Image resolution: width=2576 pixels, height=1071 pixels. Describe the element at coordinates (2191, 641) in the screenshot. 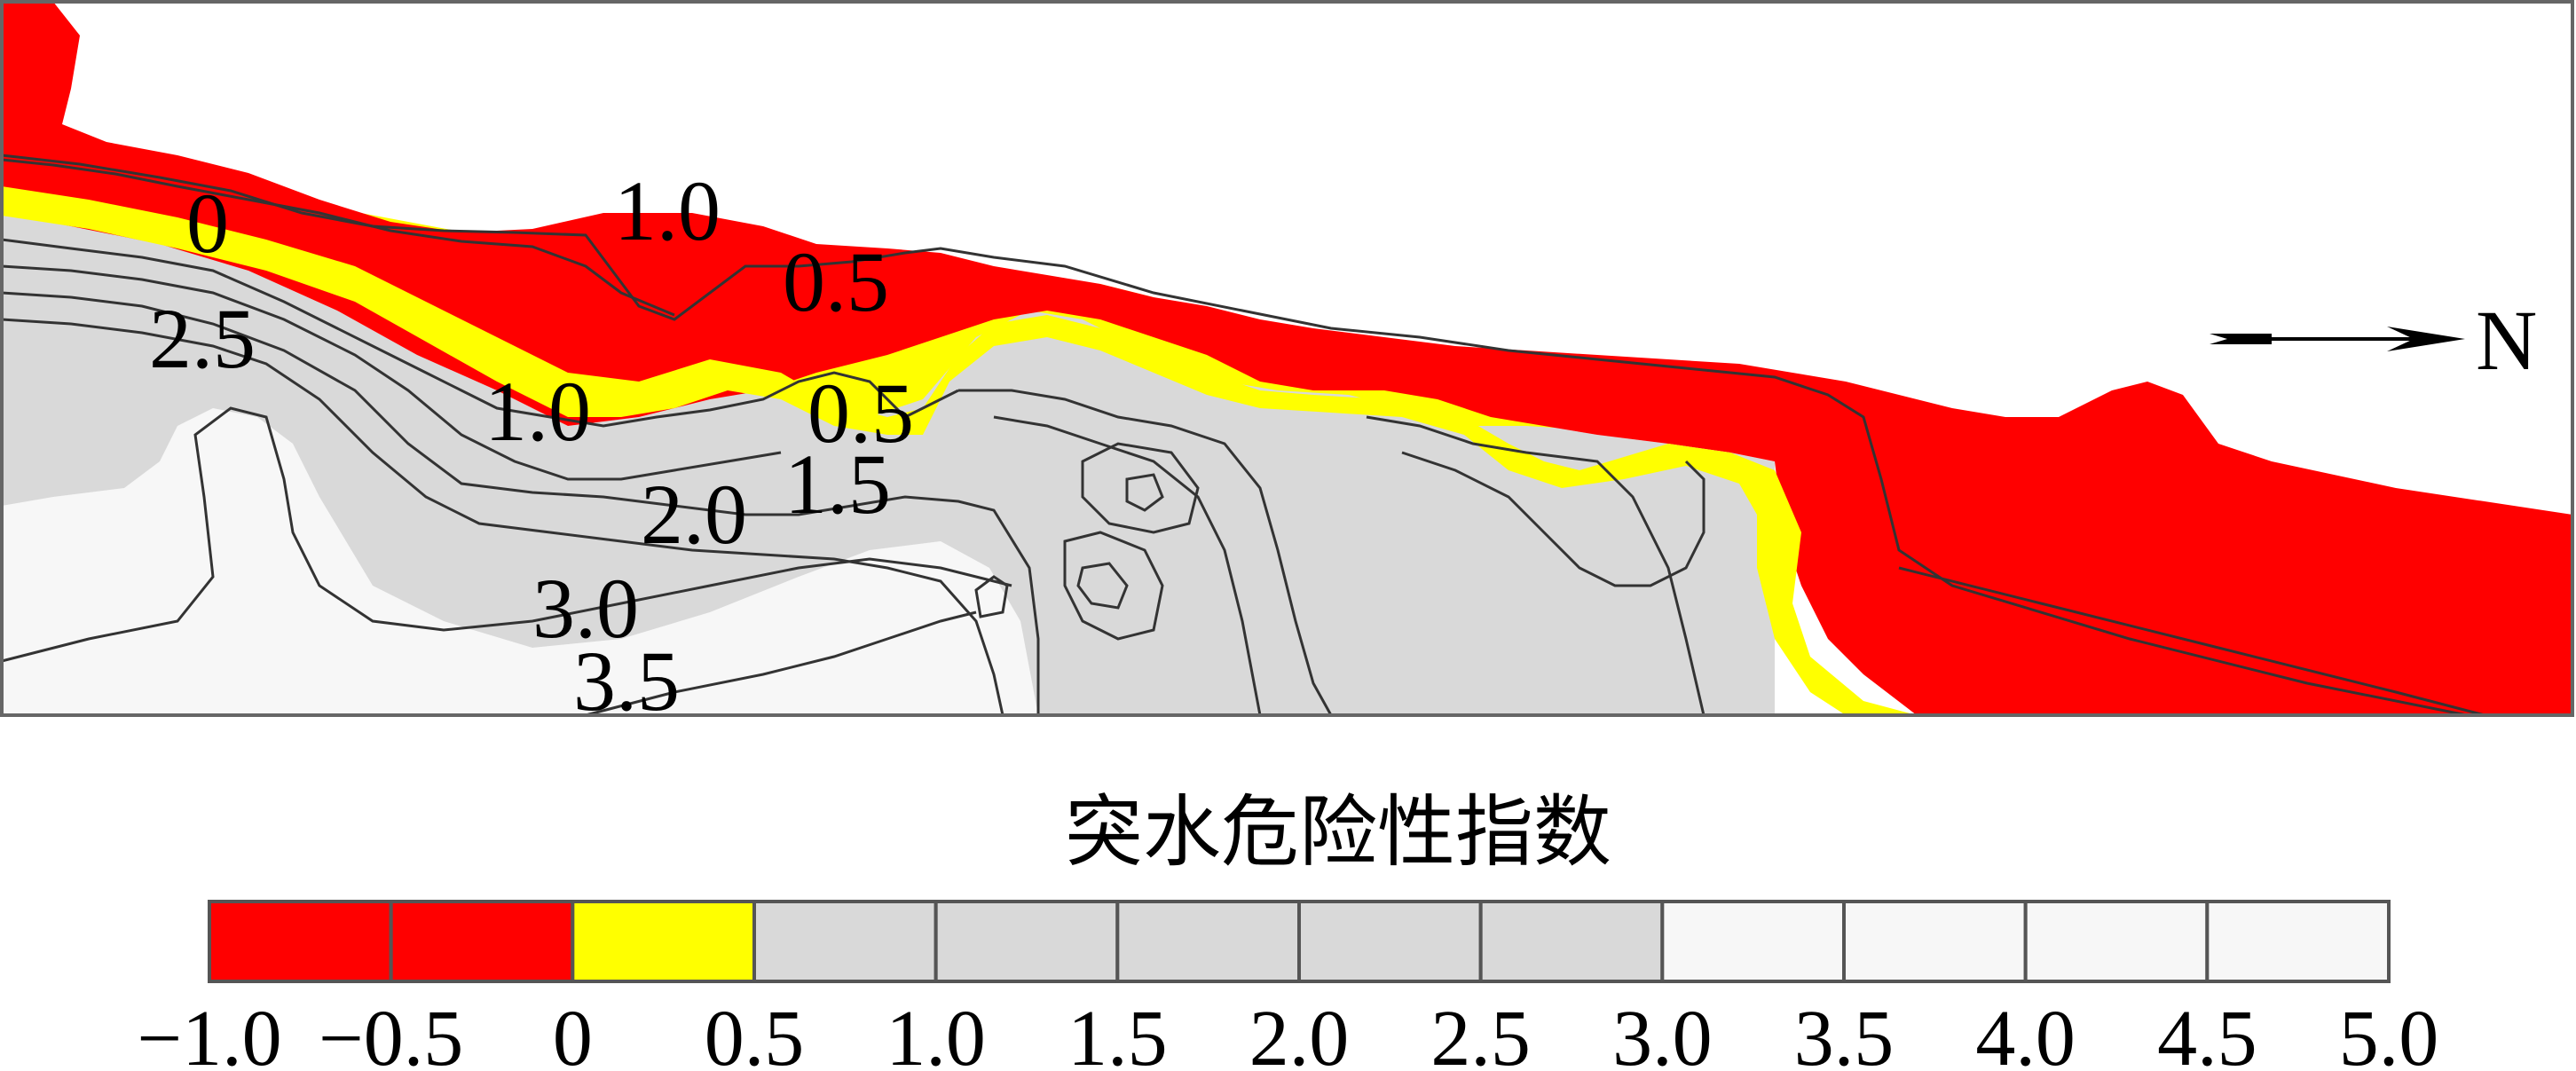

I see `contour-line-south-diag` at that location.